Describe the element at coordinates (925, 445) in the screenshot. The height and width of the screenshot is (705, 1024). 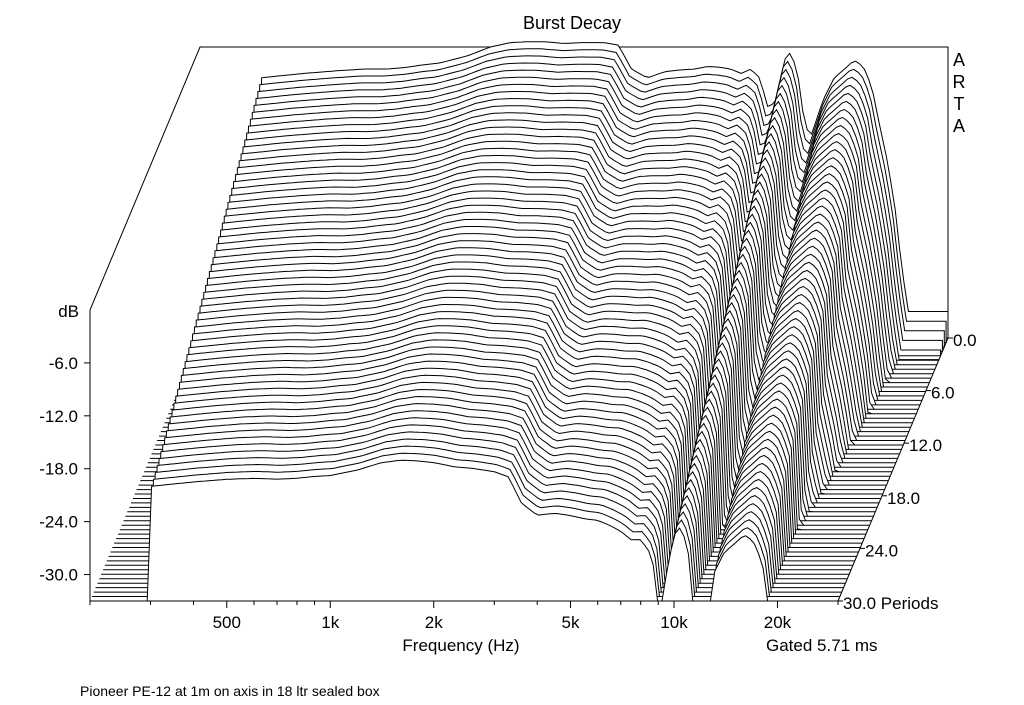
I see `periods-tick-label: 12.0` at that location.